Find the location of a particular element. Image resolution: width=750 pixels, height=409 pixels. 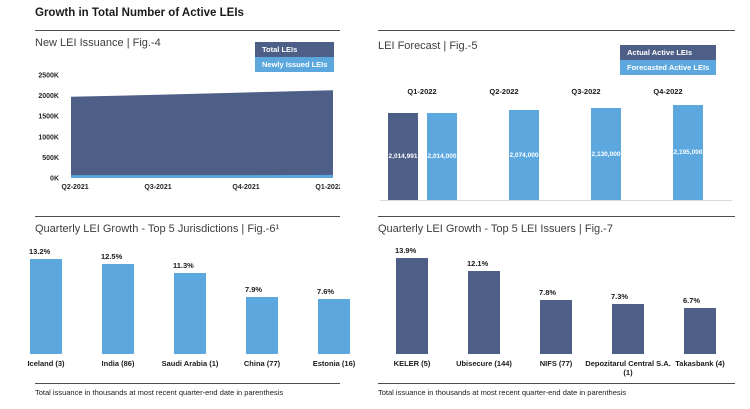

y-axis-tick-label: 2000K is located at coordinates (48, 96).